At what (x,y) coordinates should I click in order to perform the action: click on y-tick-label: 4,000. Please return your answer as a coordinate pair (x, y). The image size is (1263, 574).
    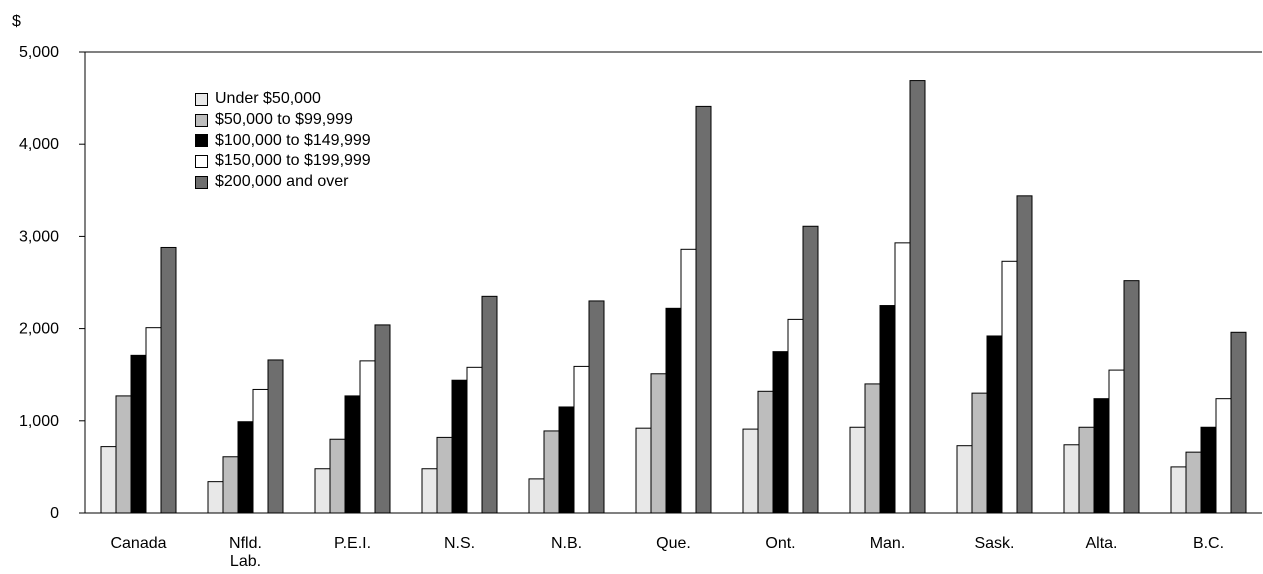
    Looking at the image, I should click on (39, 144).